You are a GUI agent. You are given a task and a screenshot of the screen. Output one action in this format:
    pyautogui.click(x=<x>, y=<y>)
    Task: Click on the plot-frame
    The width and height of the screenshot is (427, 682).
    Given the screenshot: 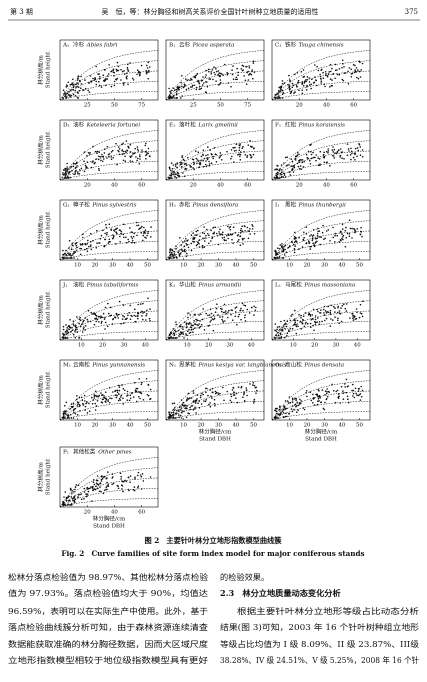 What is the action you would take?
    pyautogui.click(x=109, y=310)
    